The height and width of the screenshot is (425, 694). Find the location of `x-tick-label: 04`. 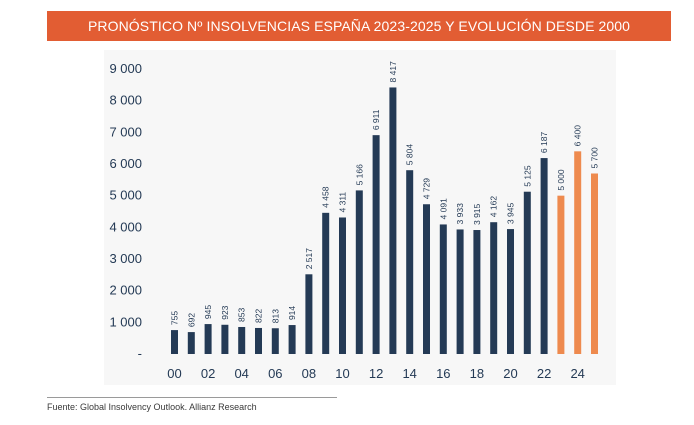

x-tick-label: 04 is located at coordinates (241, 373).